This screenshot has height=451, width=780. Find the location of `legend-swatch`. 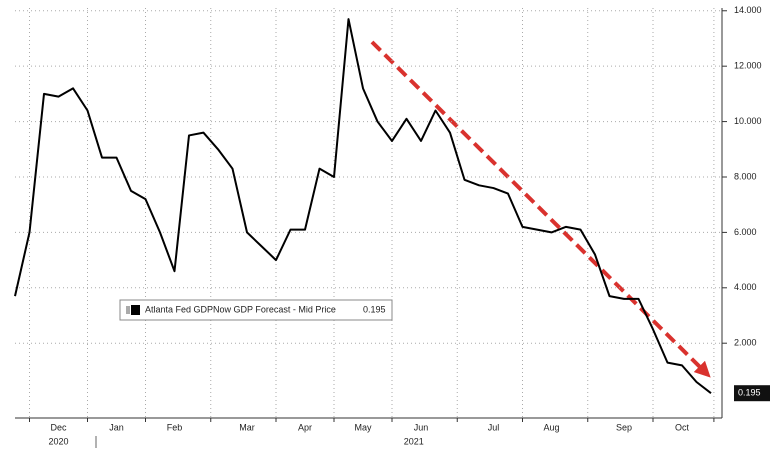

legend-swatch is located at coordinates (135, 310).